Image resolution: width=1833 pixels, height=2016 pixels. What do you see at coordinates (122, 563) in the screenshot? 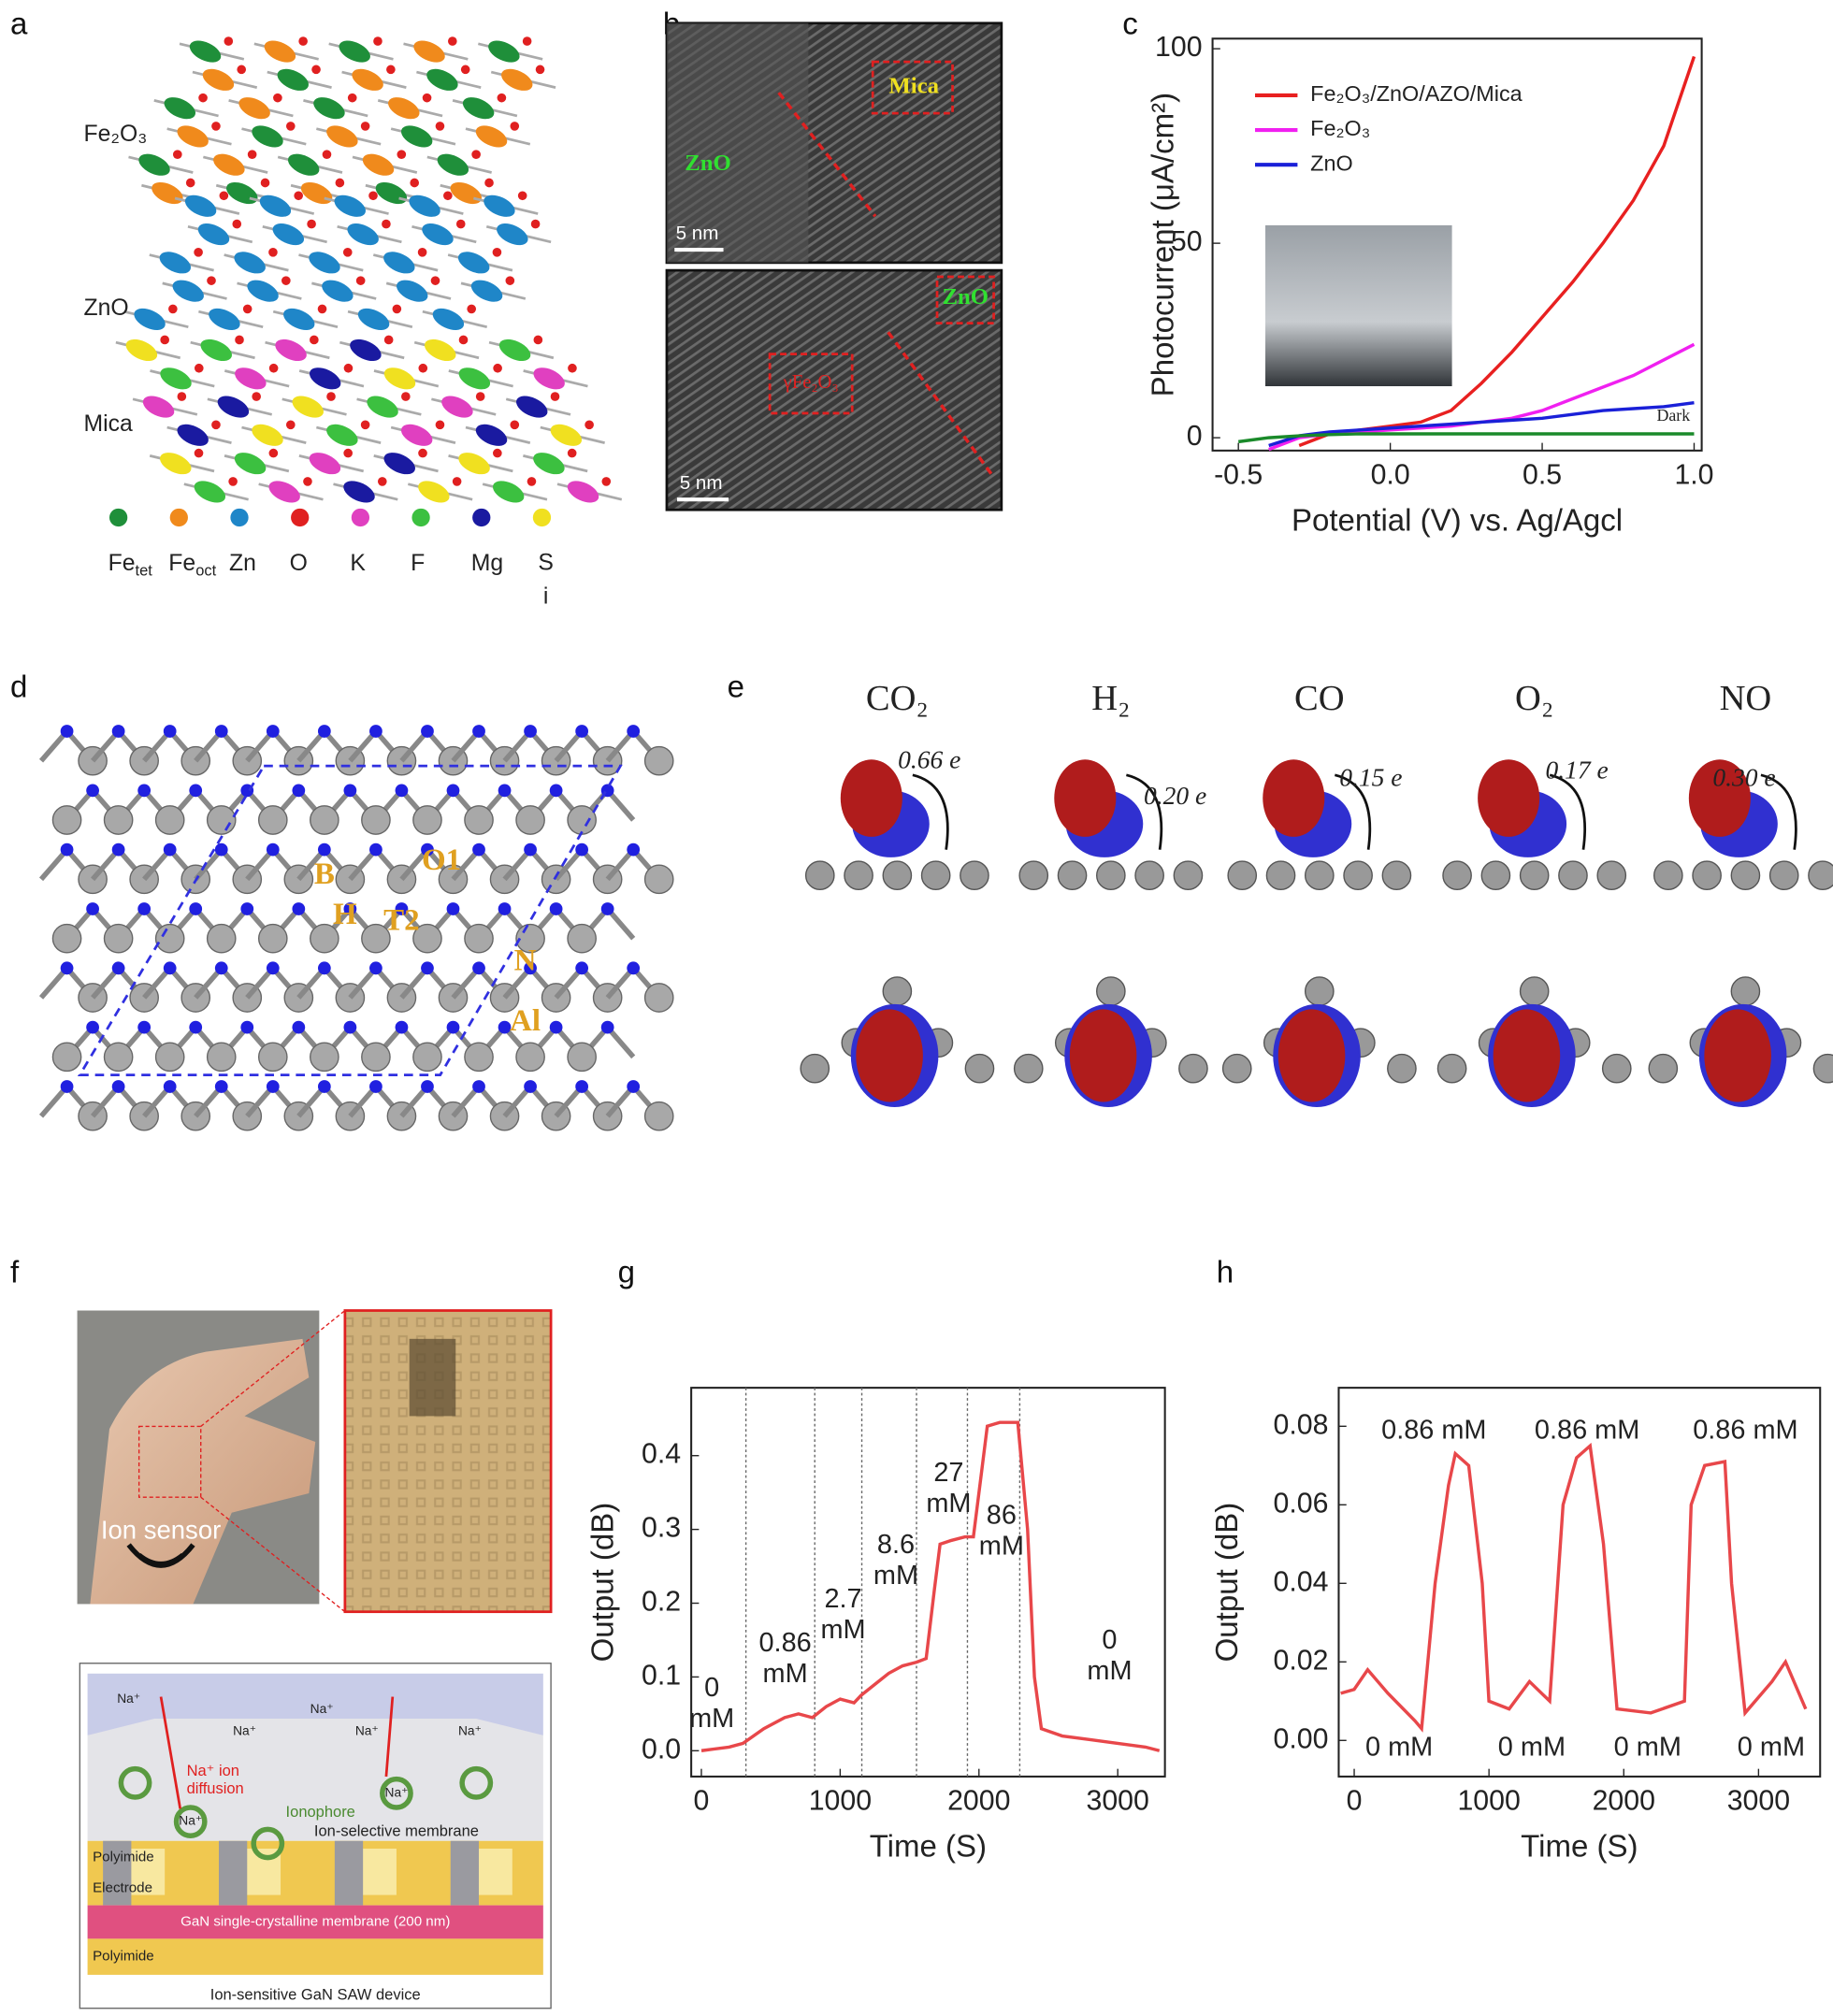
I see `legend-label-base: Fe` at bounding box center [122, 563].